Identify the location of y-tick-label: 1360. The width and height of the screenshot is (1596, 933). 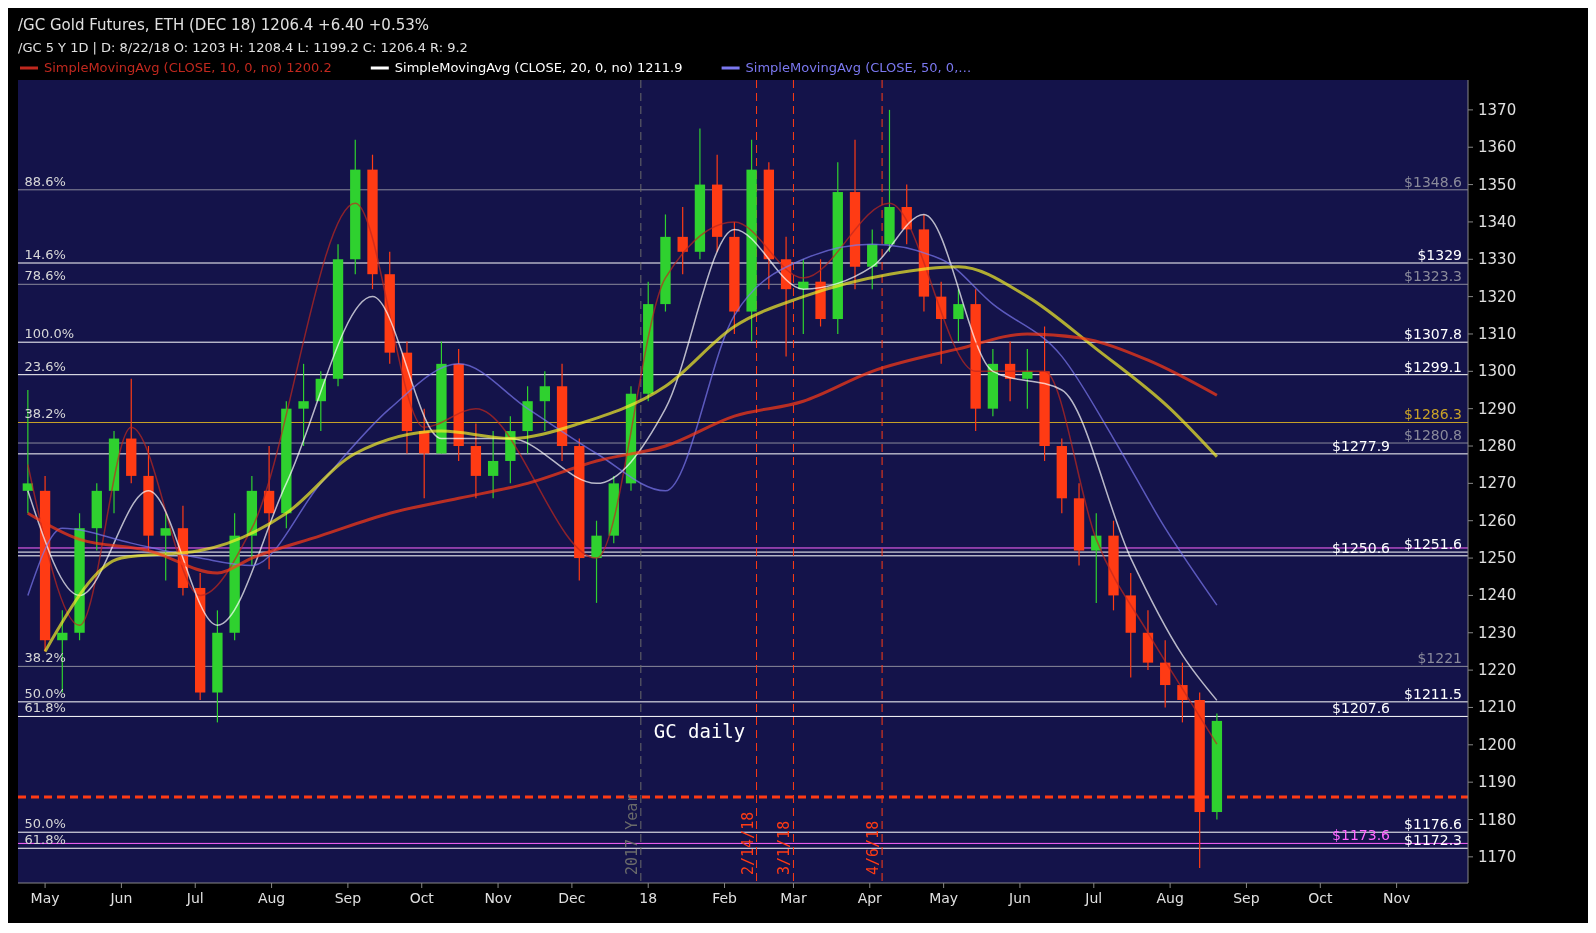
(1497, 147).